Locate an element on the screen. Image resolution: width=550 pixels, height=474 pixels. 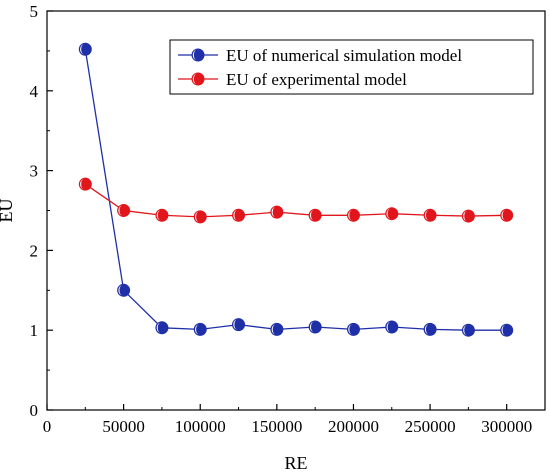
y-tick-label: 5 is located at coordinates (34, 11).